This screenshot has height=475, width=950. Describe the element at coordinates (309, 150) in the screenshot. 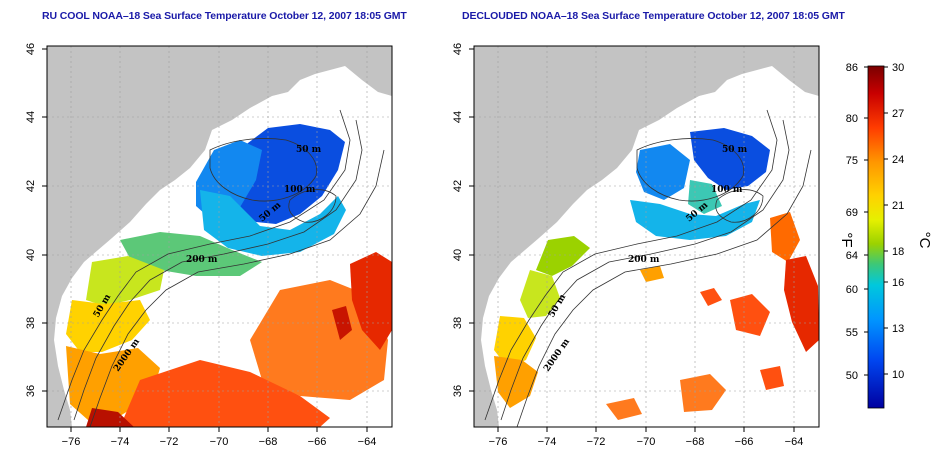

I see `left-contour-label-50m: 50 m` at that location.